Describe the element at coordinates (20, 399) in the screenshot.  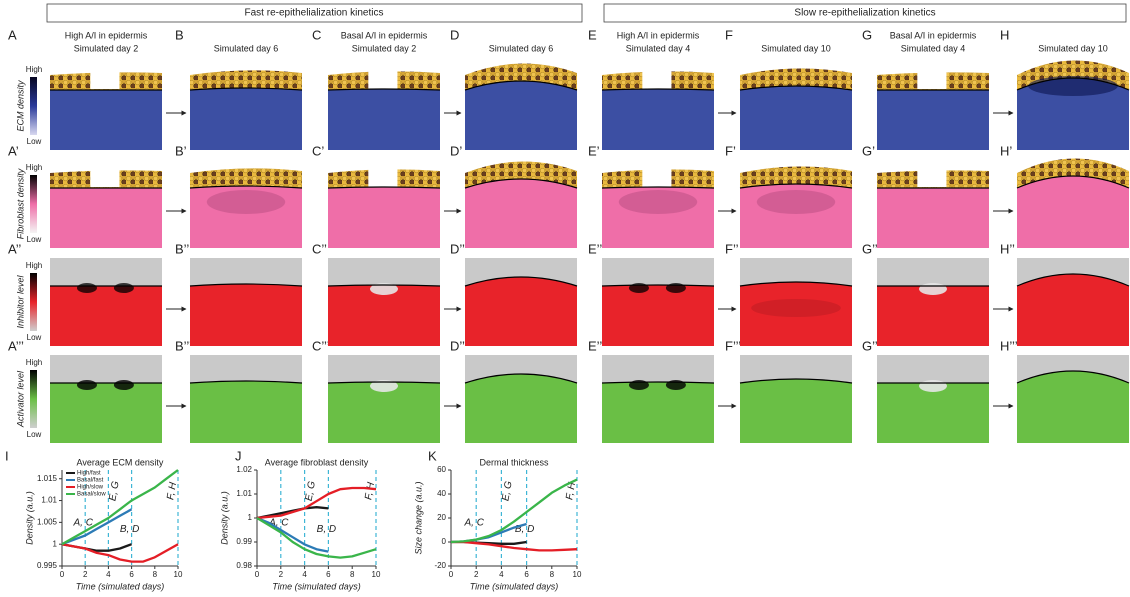
I see `row-label: Activator level` at that location.